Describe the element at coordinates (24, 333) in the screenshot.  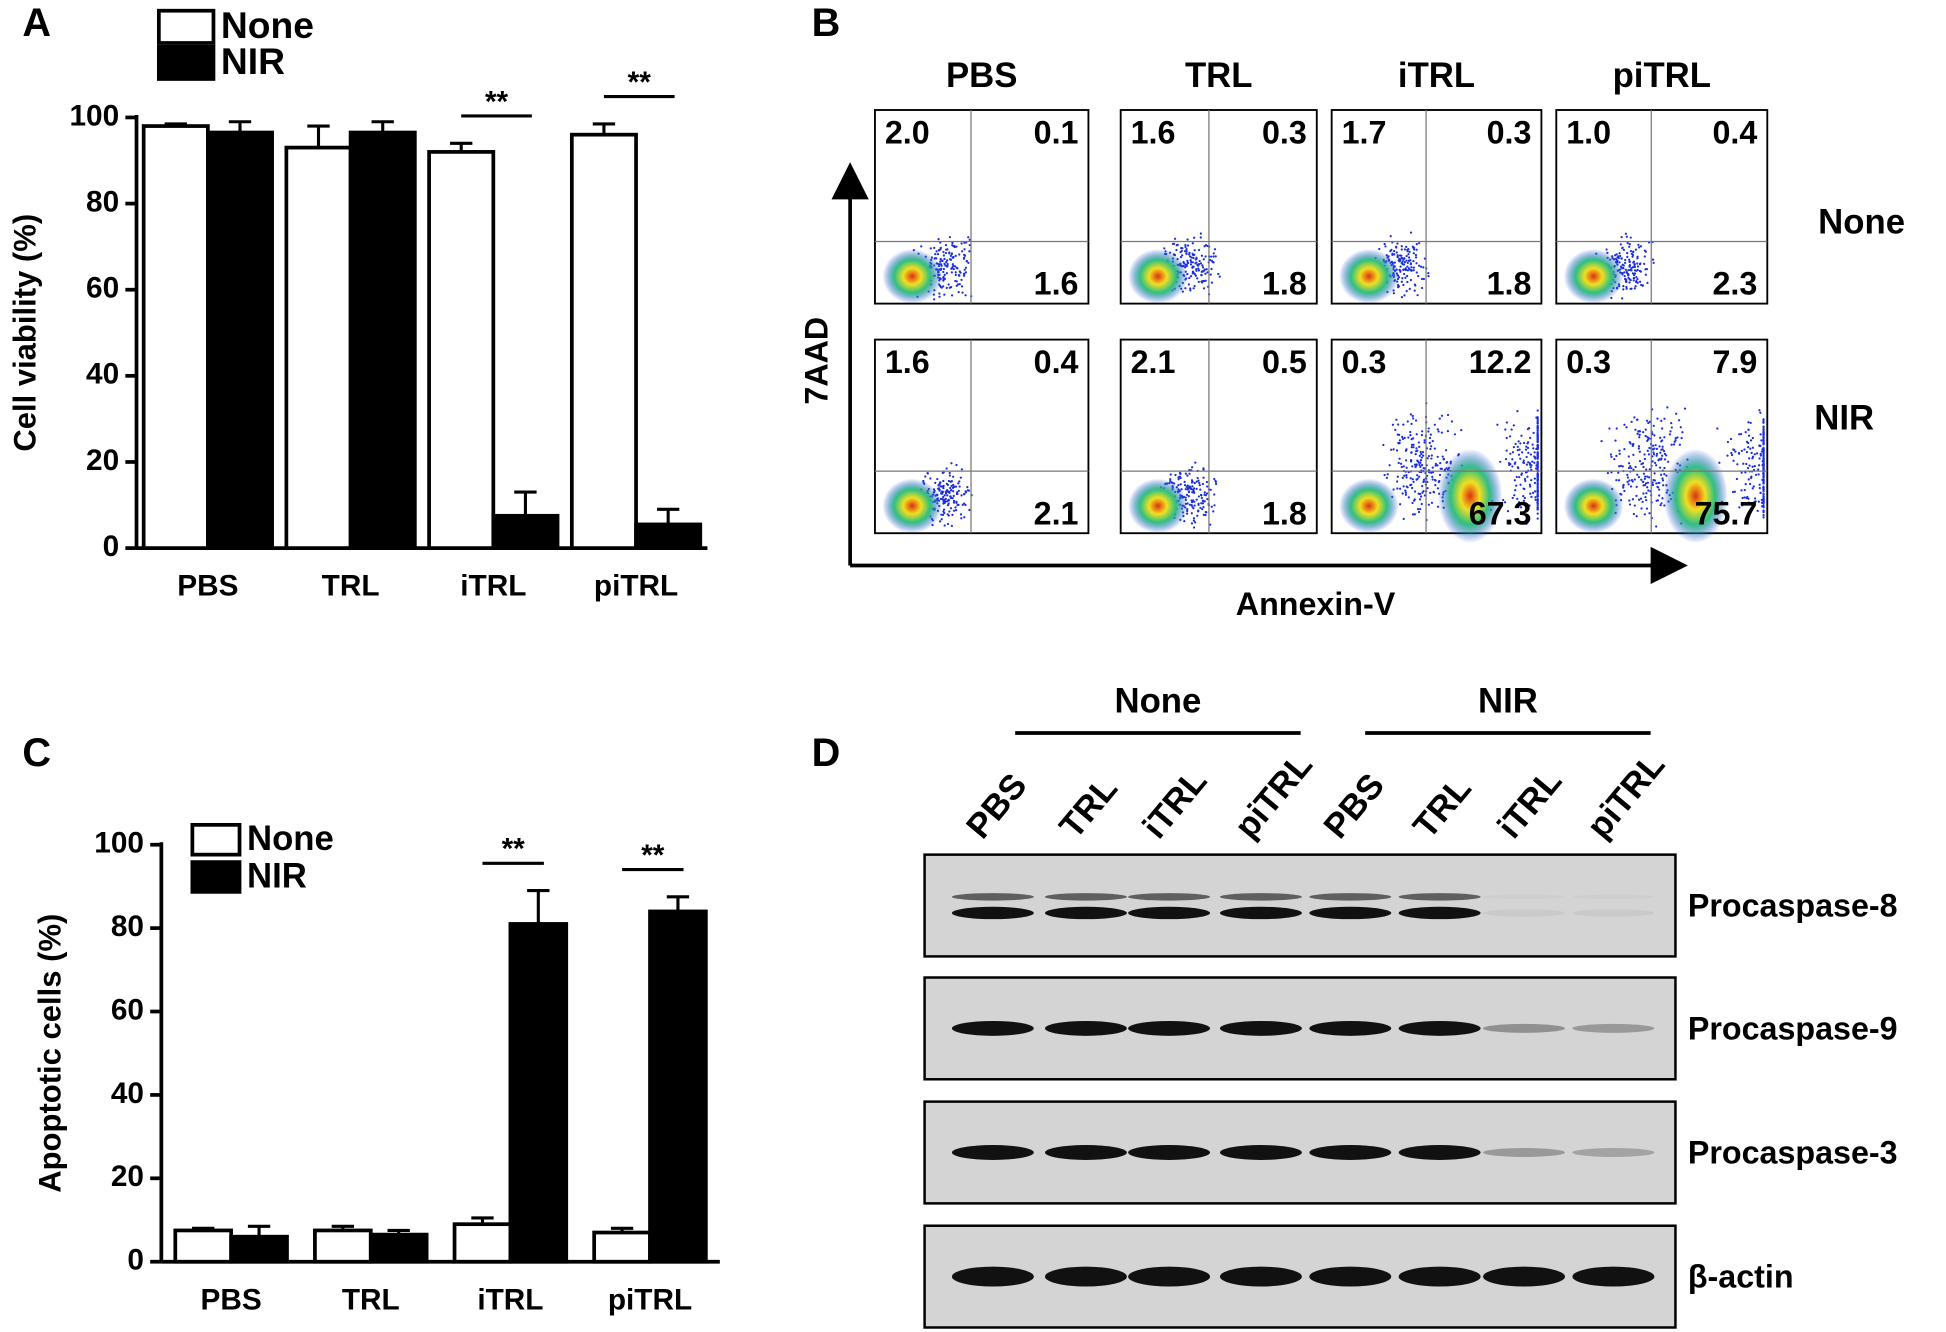
I see `y-axis-label: Cell viability (%)` at that location.